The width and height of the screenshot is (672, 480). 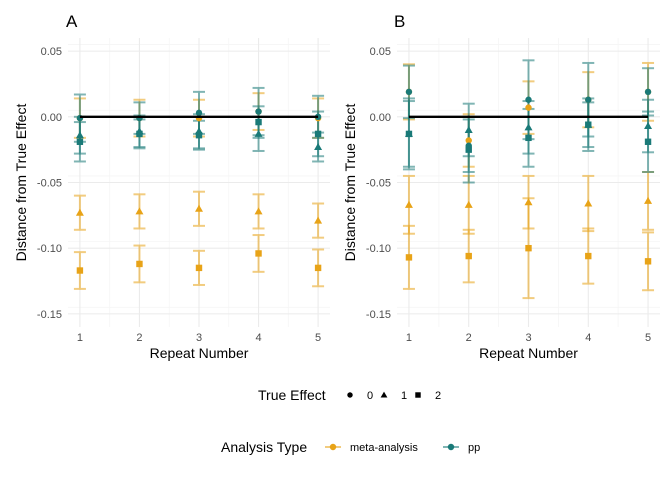 I want to click on panel-title: A, so click(x=72, y=21).